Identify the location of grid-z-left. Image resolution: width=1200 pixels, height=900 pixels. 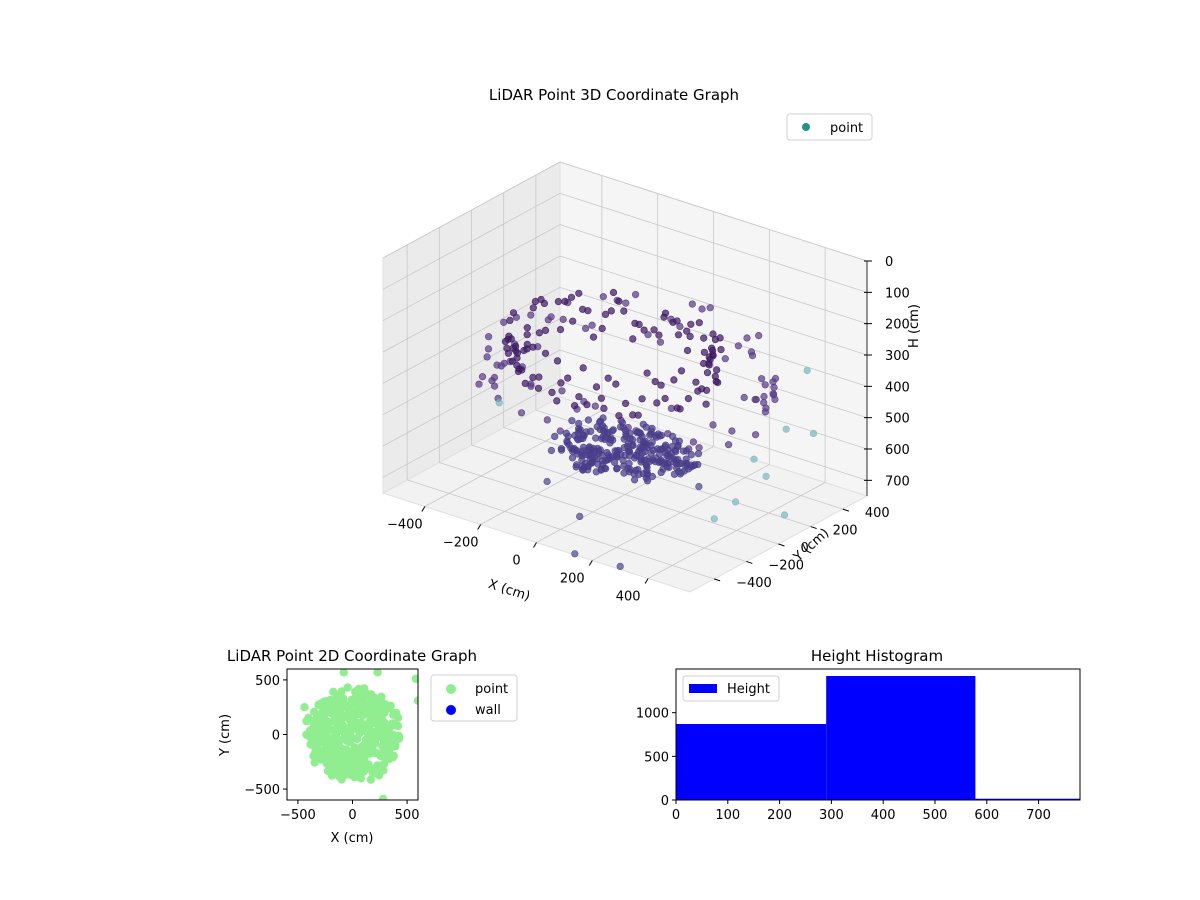
(471, 210).